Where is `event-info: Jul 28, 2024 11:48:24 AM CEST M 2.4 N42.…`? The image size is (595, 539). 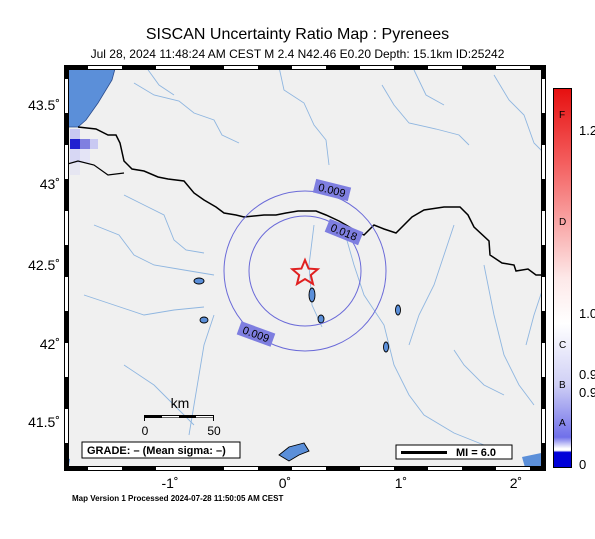
event-info: Jul 28, 2024 11:48:24 AM CEST M 2.4 N42.… is located at coordinates (297, 54).